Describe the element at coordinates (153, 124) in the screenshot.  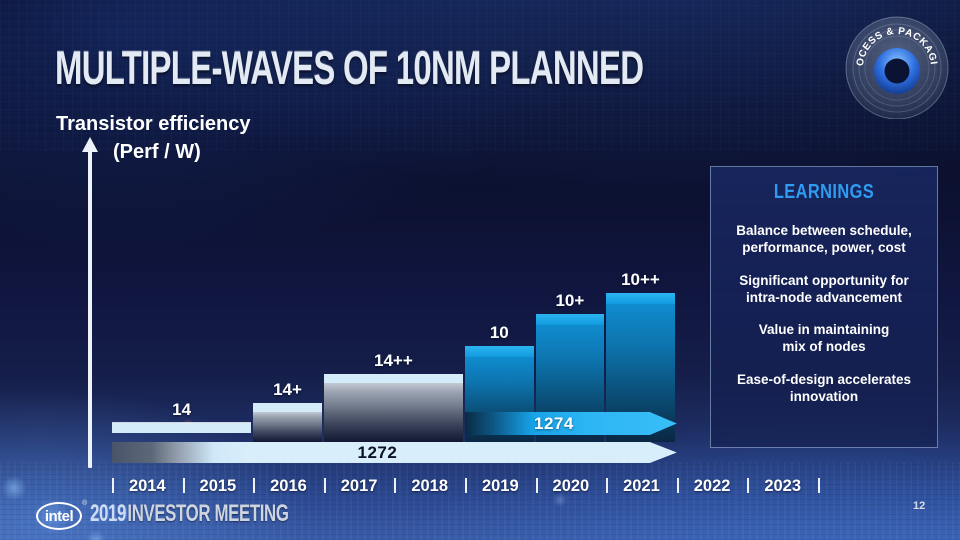
I see `y-axis-label-line1: Transistor efficiency` at that location.